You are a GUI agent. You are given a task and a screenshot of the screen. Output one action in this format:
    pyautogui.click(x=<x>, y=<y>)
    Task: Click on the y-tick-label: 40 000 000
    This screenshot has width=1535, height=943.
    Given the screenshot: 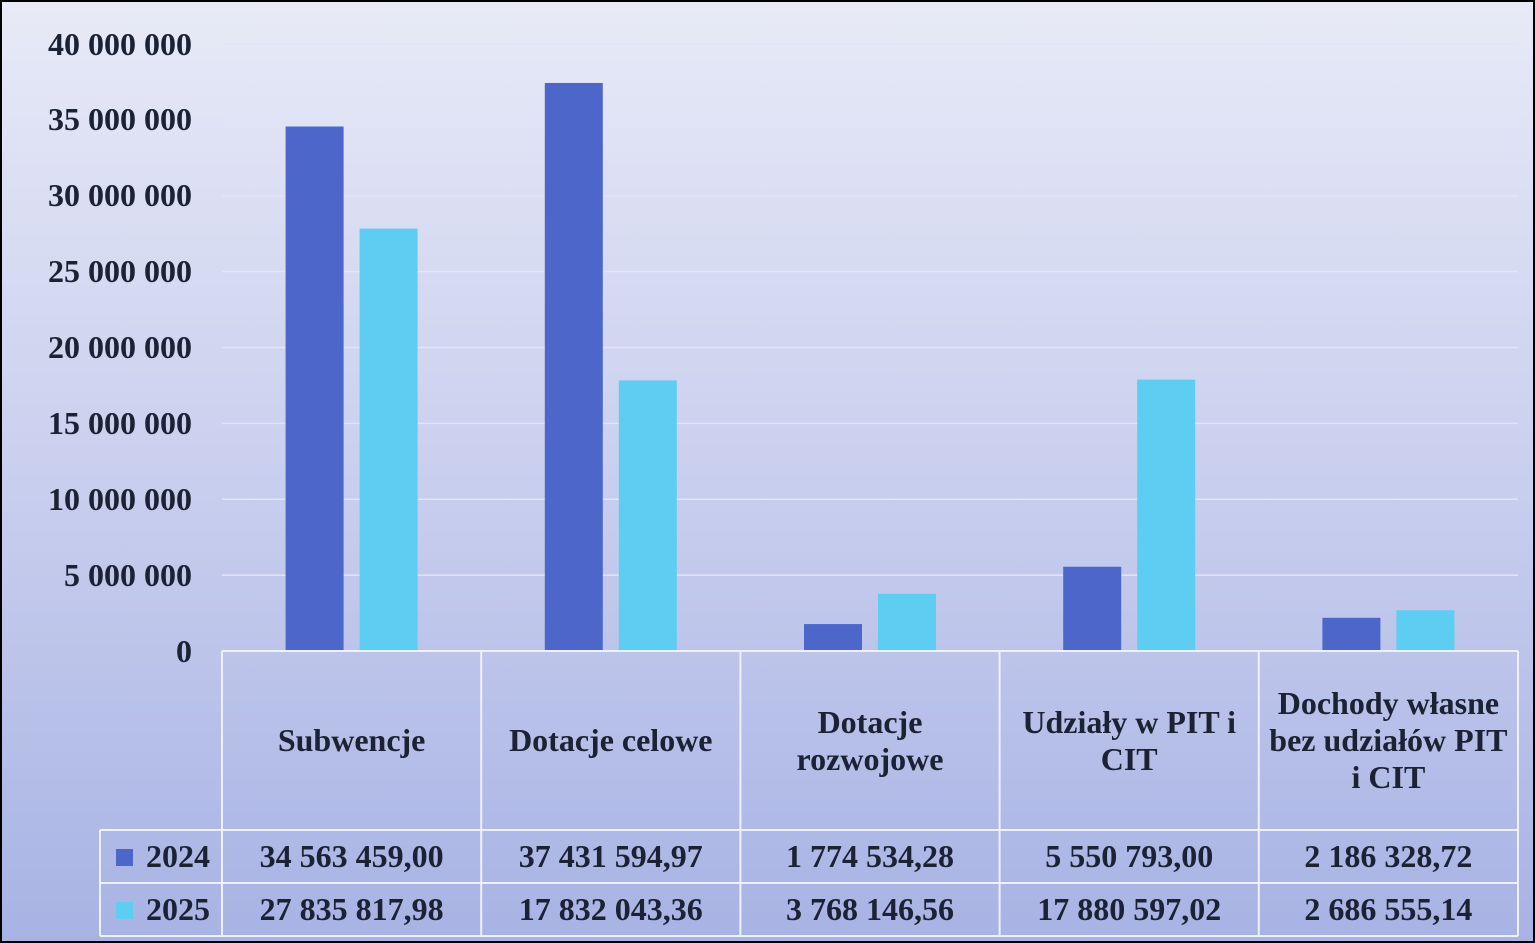 What is the action you would take?
    pyautogui.click(x=120, y=43)
    